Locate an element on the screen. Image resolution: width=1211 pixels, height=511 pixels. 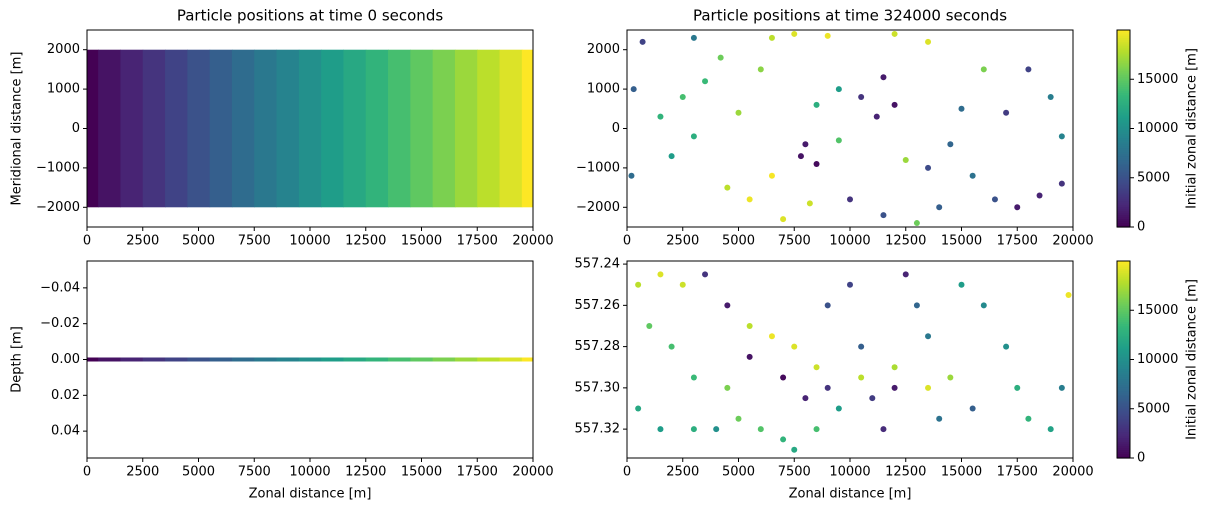
x-tick-label: 5000 is located at coordinates (738, 472).